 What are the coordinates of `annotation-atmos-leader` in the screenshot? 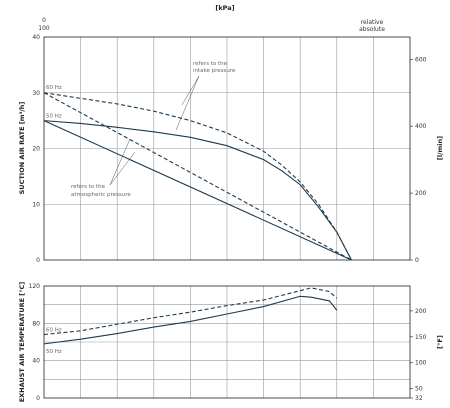 It's located at (122, 162).